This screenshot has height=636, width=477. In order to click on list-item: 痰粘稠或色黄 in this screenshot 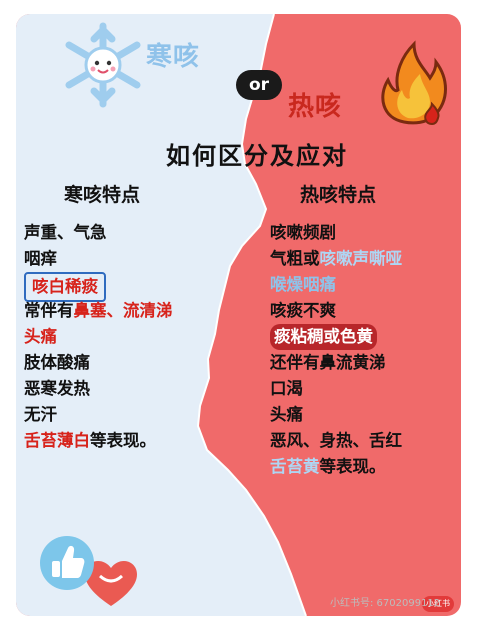, I will do `click(336, 337)`.